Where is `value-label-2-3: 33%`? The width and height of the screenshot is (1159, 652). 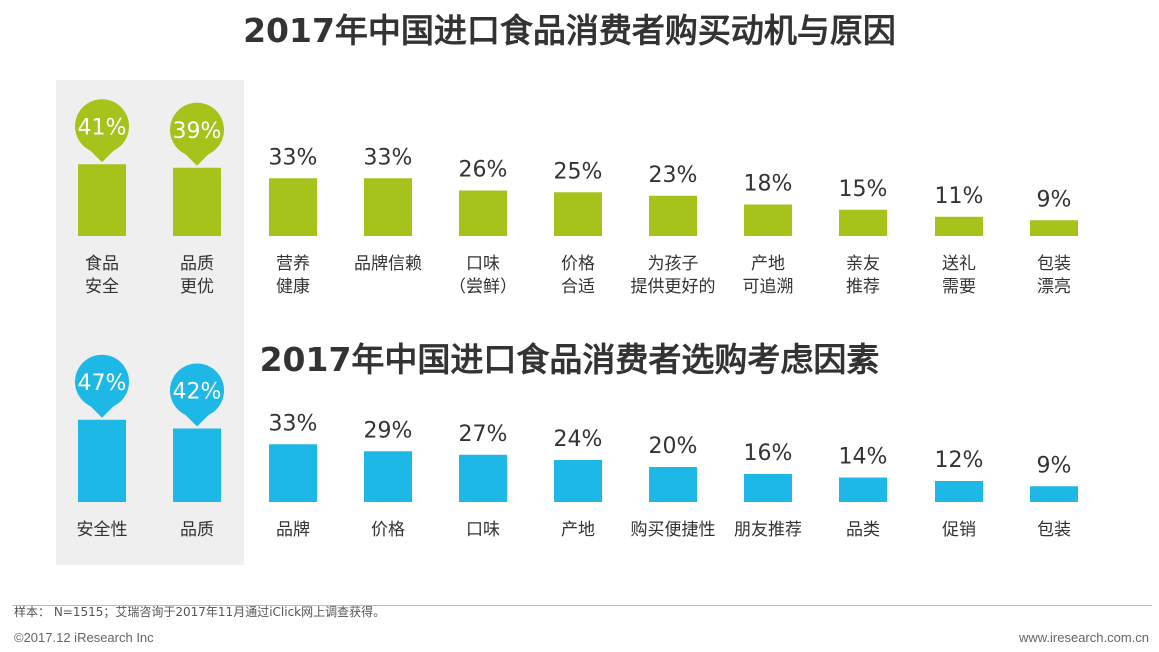
value-label-2-3: 33% is located at coordinates (293, 423).